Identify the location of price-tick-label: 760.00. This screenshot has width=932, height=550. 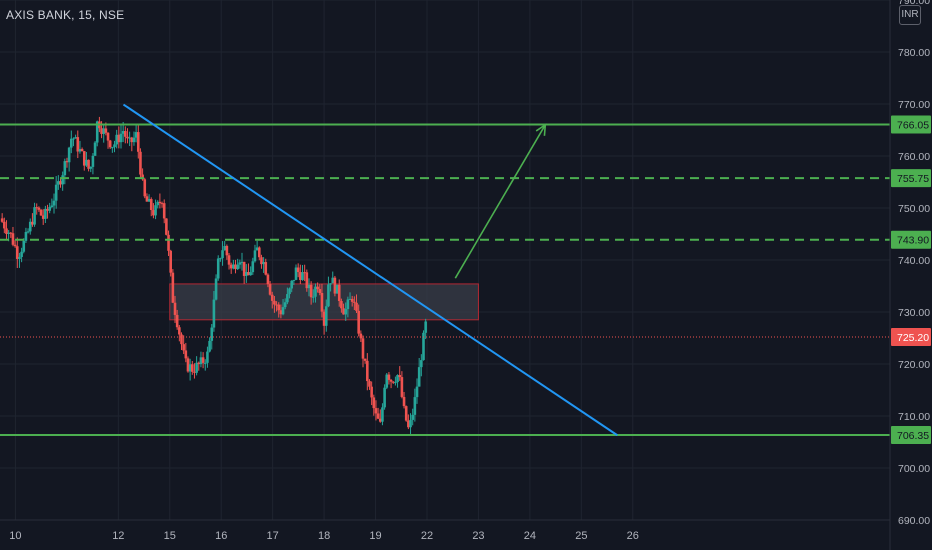
(914, 157).